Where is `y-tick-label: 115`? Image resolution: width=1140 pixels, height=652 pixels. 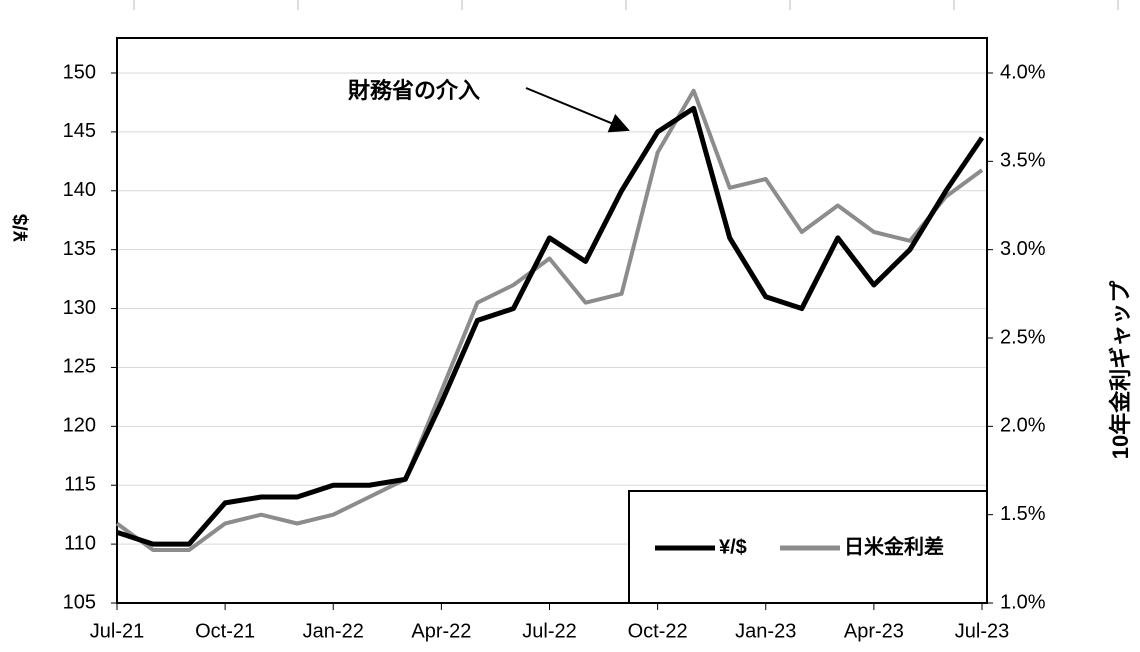
y-tick-label: 115 is located at coordinates (80, 485).